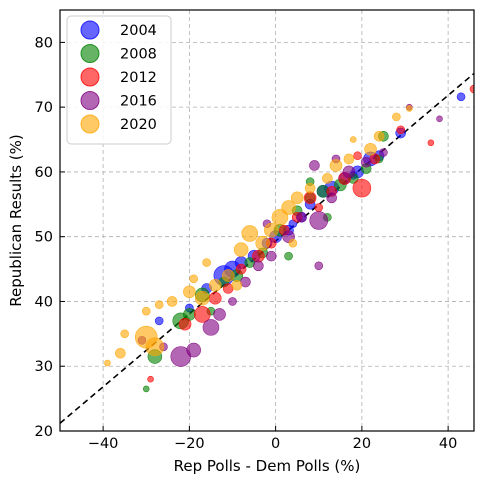  I want to click on legend-label-2004: 2004, so click(138, 31).